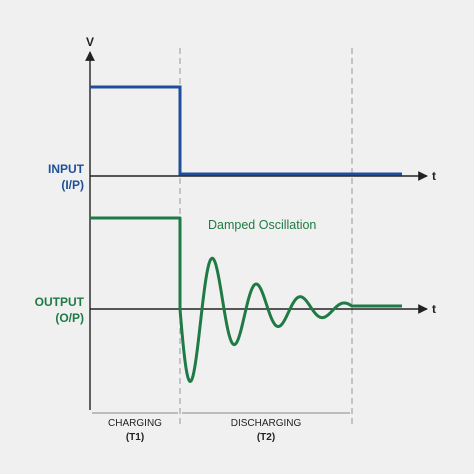  What do you see at coordinates (266, 423) in the screenshot?
I see `discharging-label: DISCHARGING` at bounding box center [266, 423].